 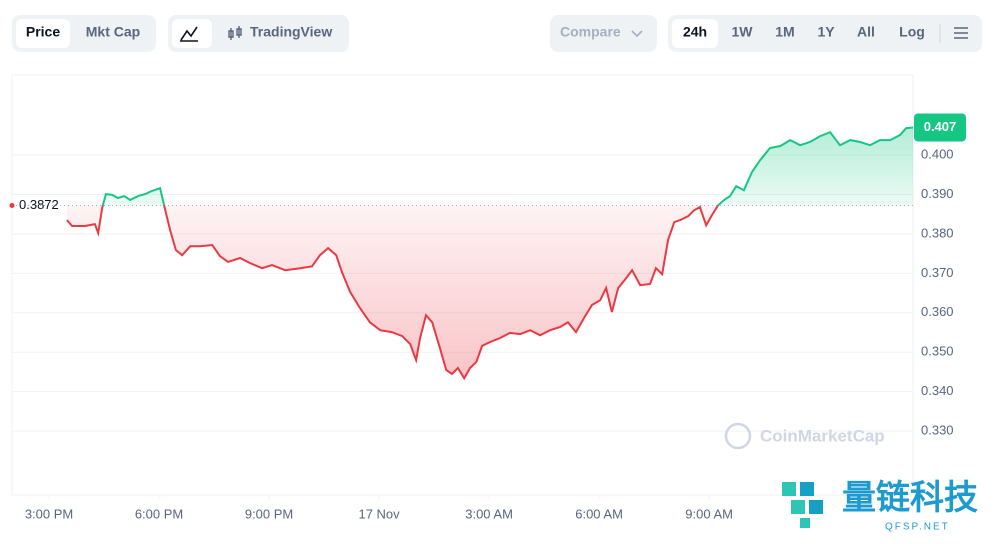 What do you see at coordinates (937, 351) in the screenshot?
I see `y-tick-label: 0.350` at bounding box center [937, 351].